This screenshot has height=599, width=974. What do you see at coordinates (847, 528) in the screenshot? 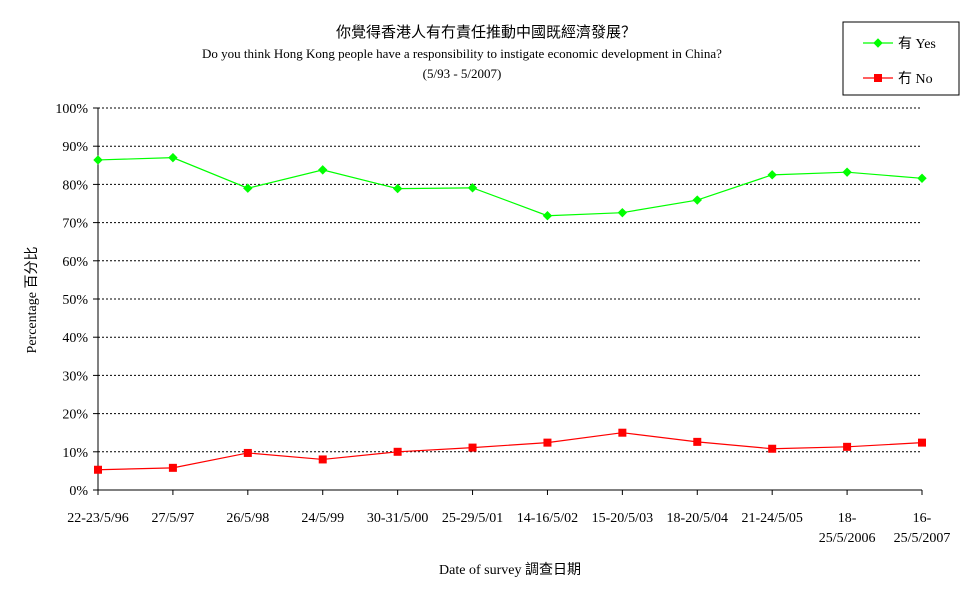
I see `x-tick-label: 18- 25/5/2006` at bounding box center [847, 528].